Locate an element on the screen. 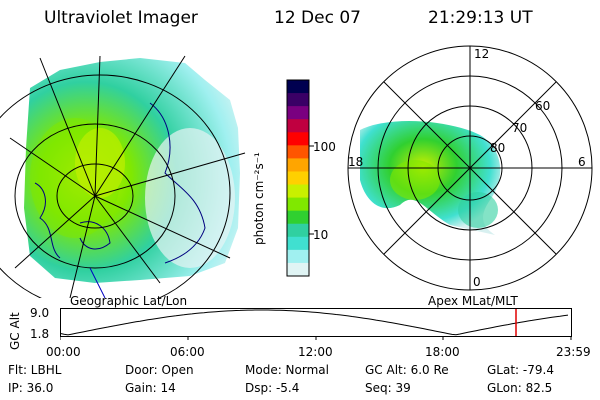 The image size is (600, 400). mlt-label-12: 12 is located at coordinates (481, 54).